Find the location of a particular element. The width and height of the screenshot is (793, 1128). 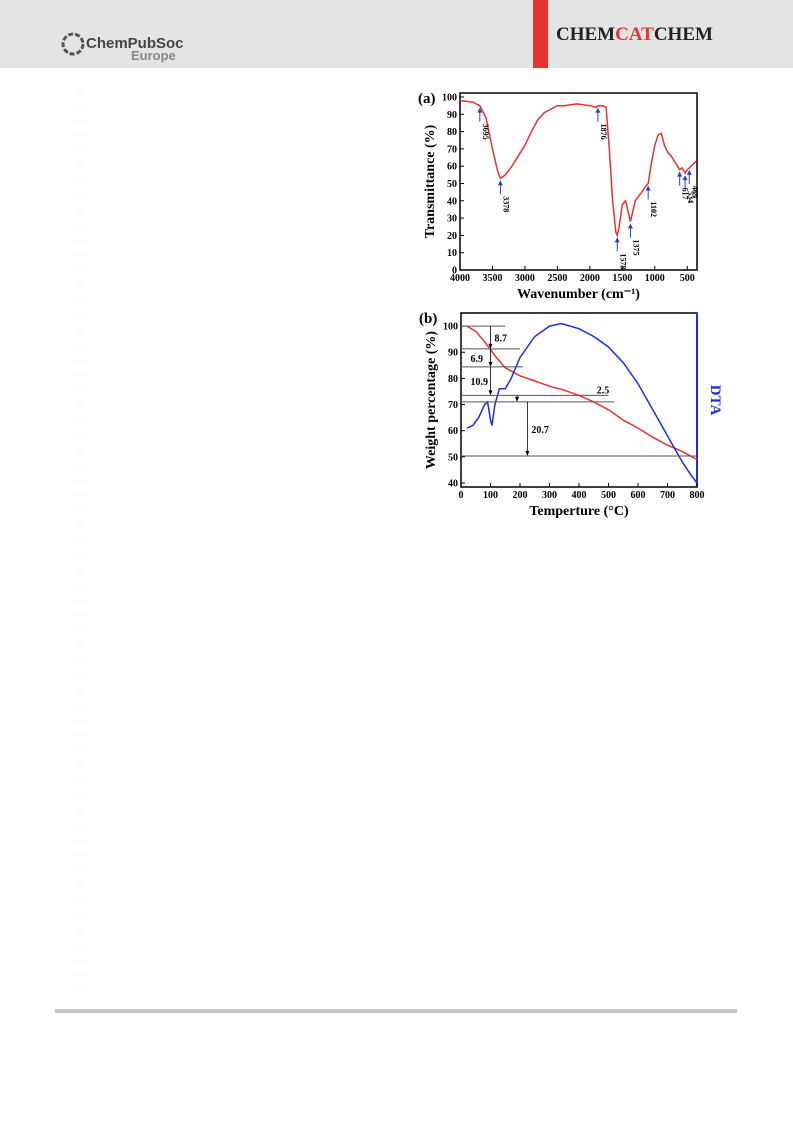

x-axis-label: Temperture (°C) is located at coordinates (579, 511).